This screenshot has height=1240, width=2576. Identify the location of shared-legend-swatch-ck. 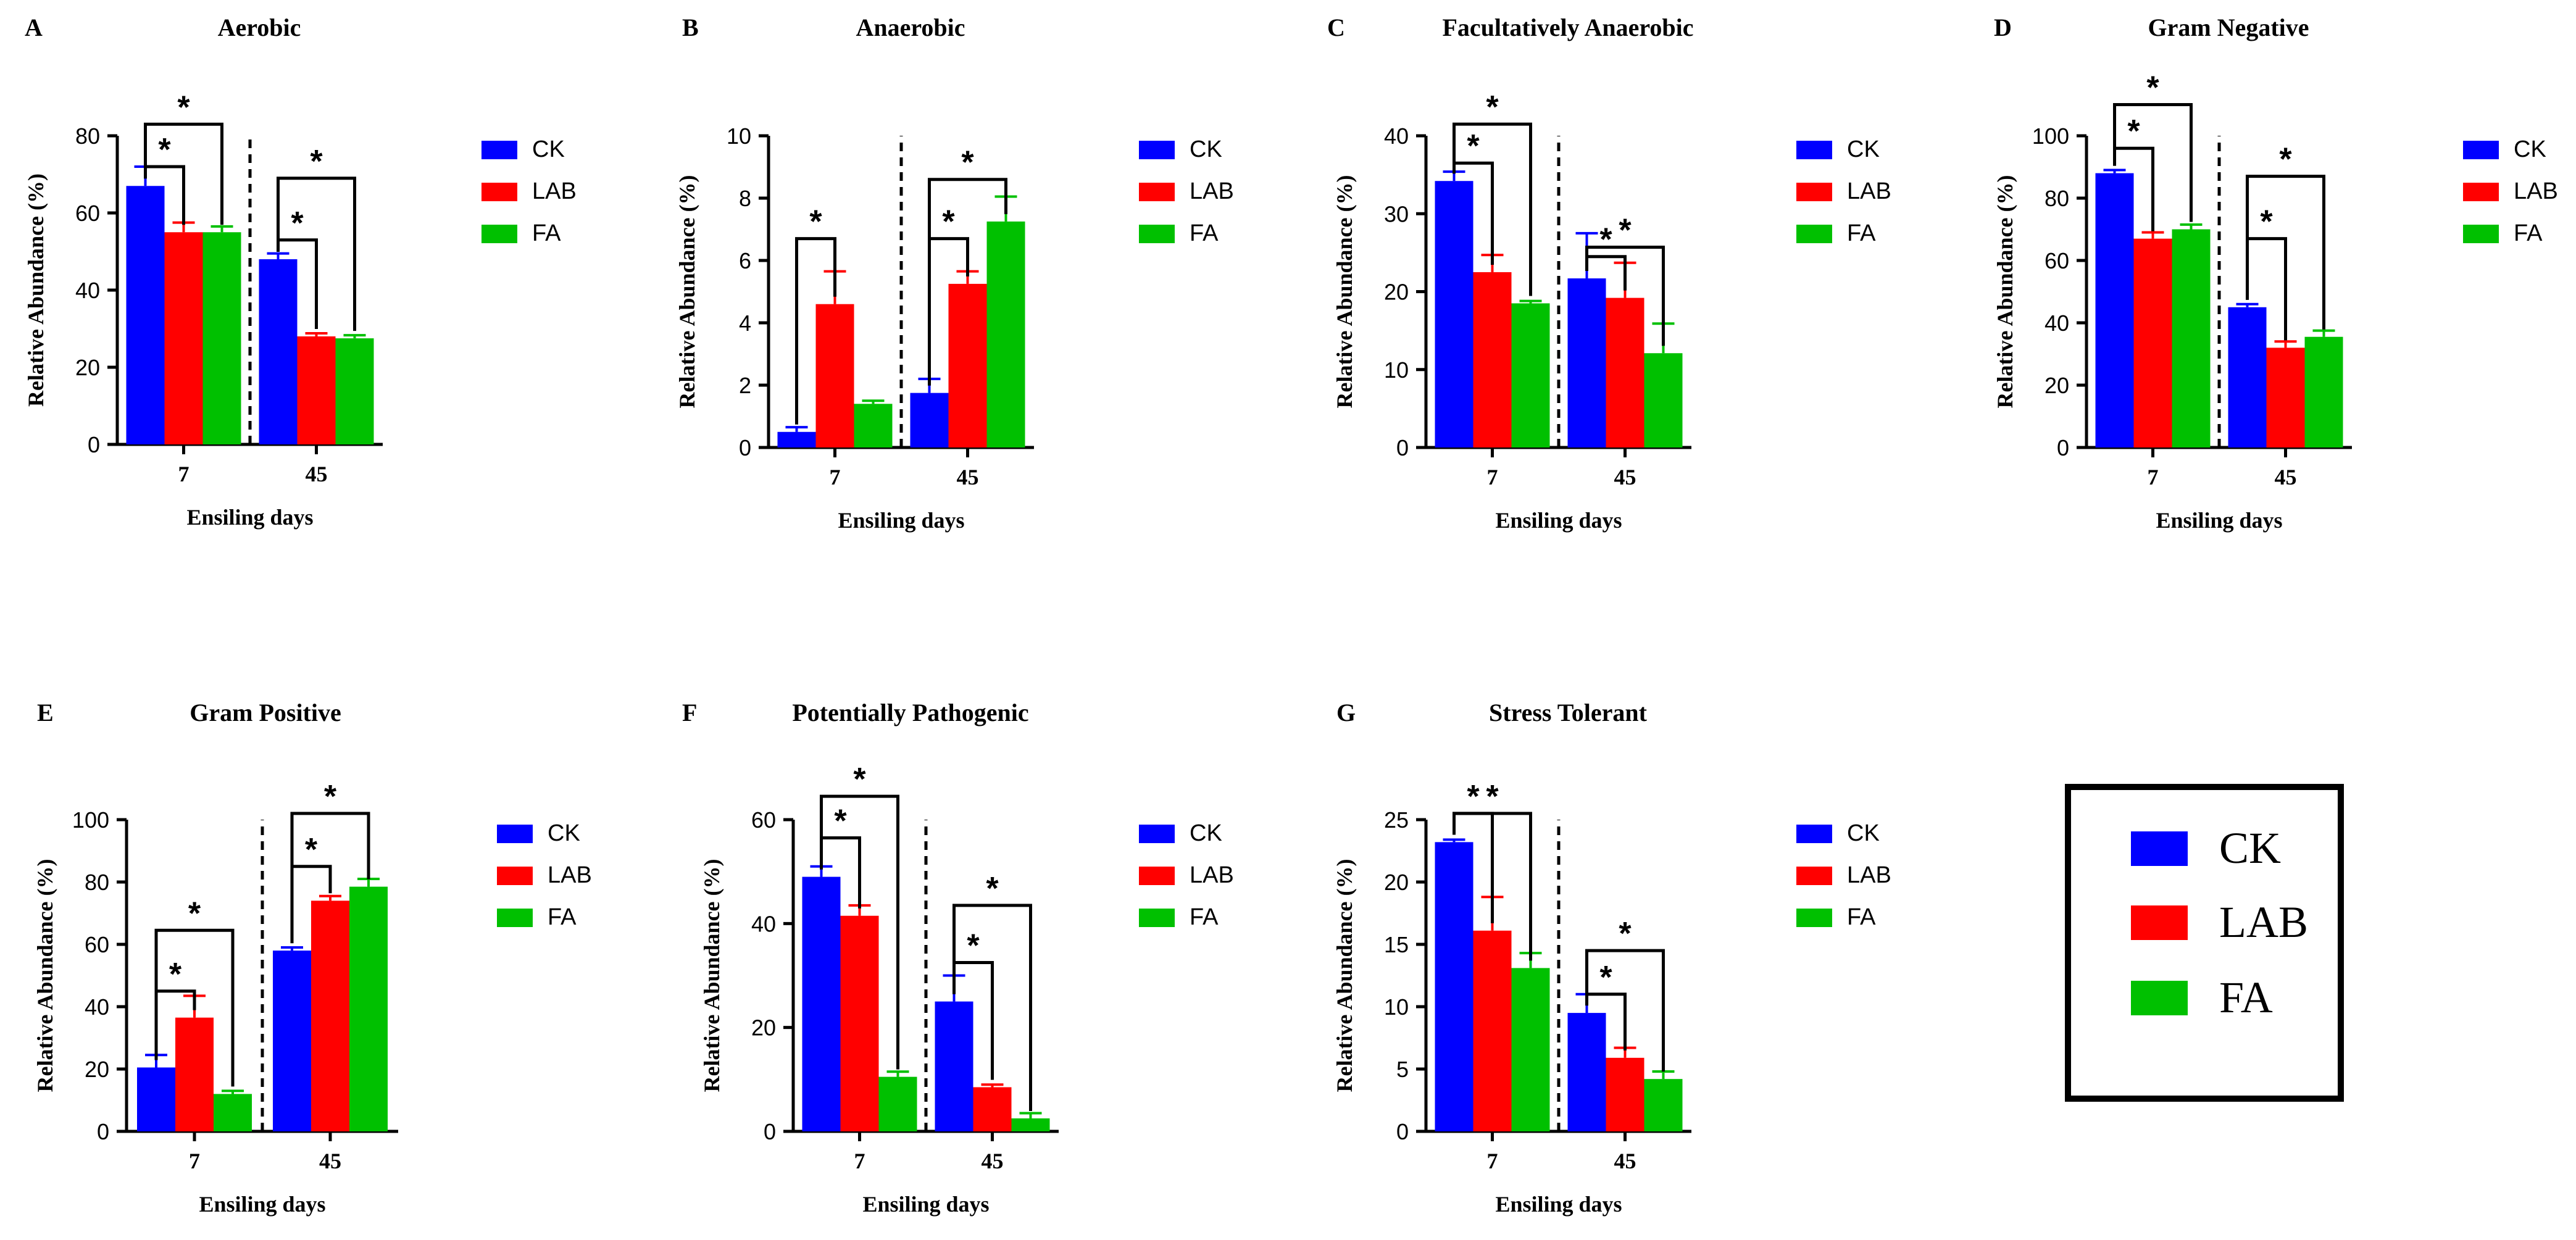
(2159, 848).